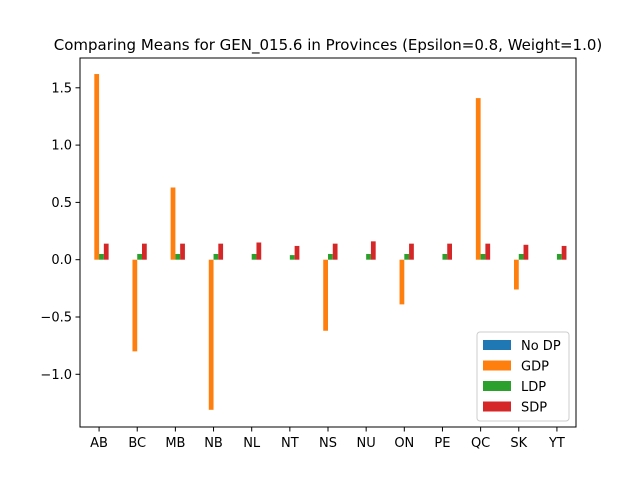 The width and height of the screenshot is (640, 480). What do you see at coordinates (106, 251) in the screenshot?
I see `bar-sdp-ab` at bounding box center [106, 251].